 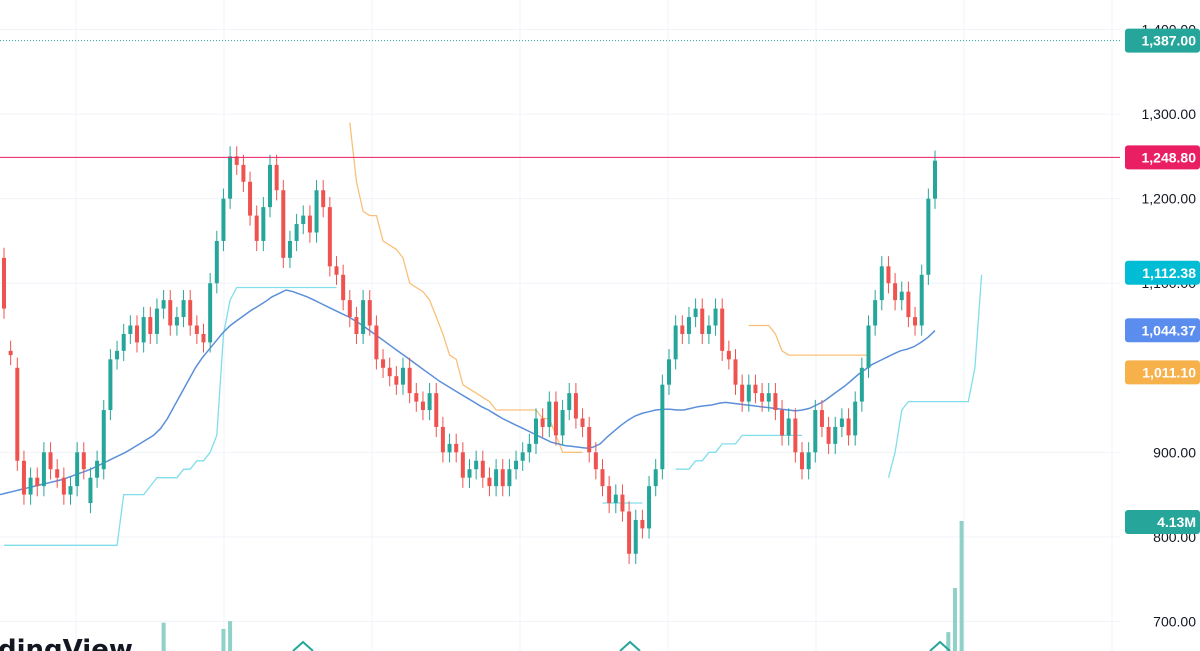 I want to click on volume-tag-label: 4.13M, so click(x=1176, y=522).